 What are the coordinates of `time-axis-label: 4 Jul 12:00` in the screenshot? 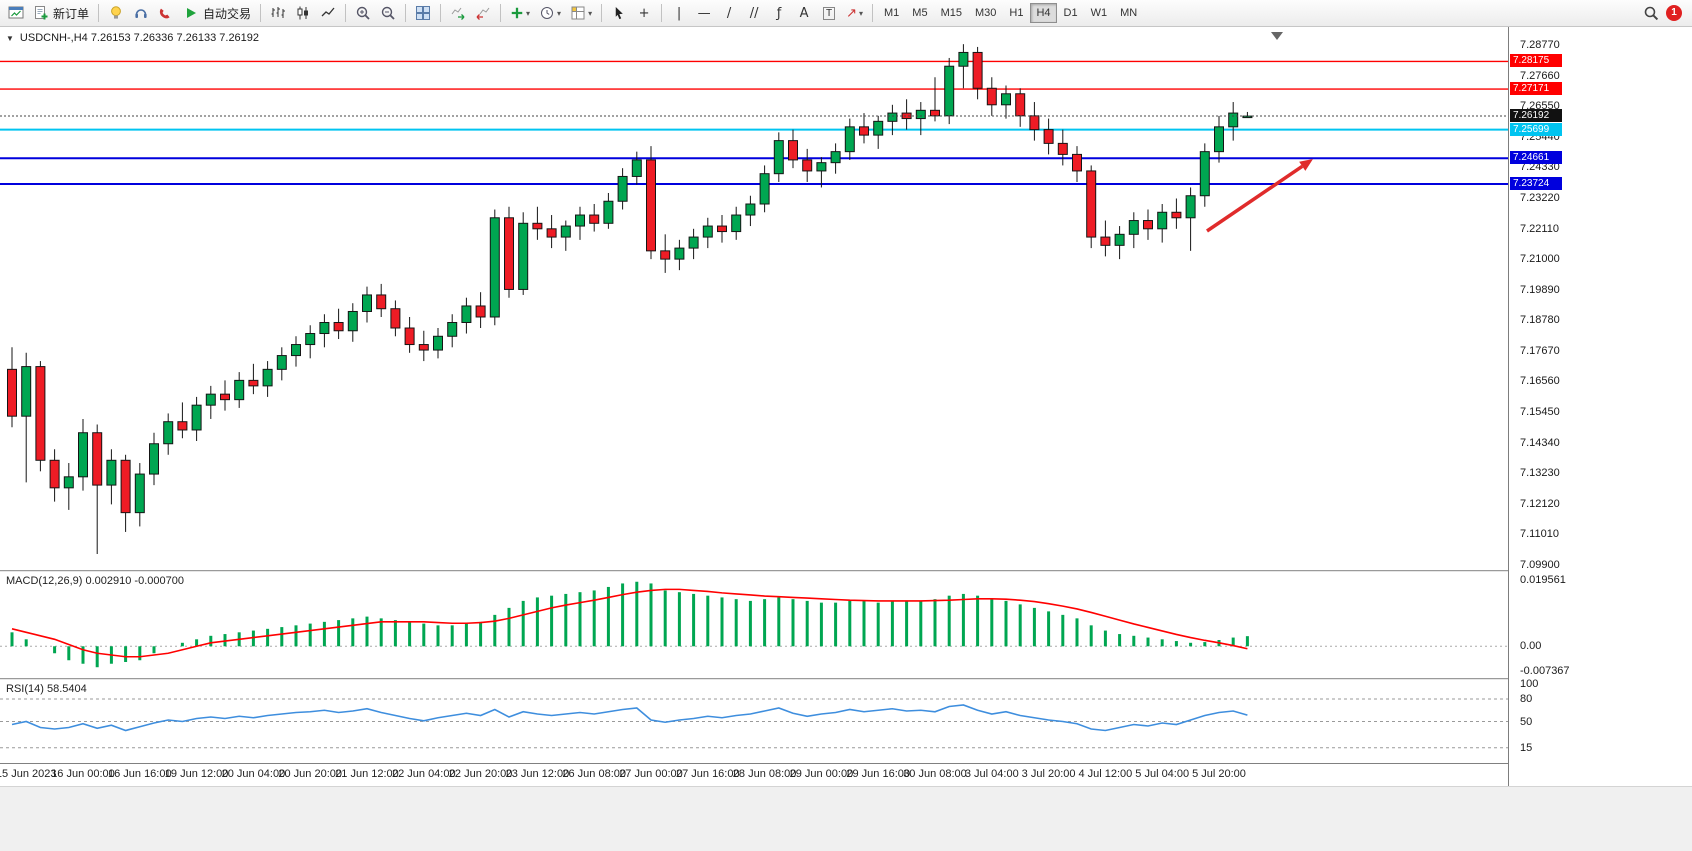 It's located at (1105, 774).